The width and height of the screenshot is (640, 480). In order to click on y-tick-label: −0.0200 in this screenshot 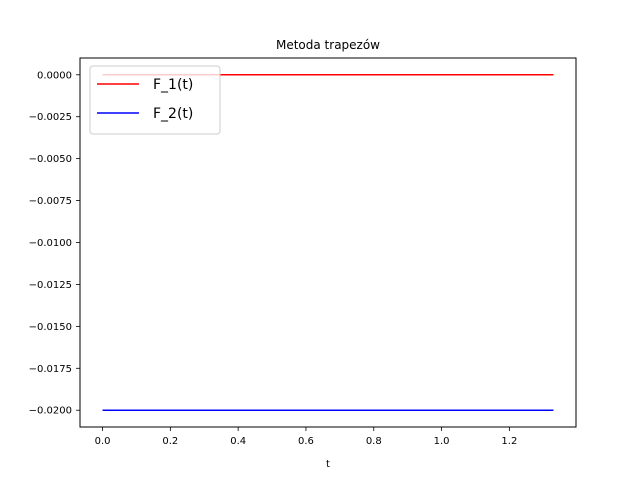, I will do `click(50, 411)`.